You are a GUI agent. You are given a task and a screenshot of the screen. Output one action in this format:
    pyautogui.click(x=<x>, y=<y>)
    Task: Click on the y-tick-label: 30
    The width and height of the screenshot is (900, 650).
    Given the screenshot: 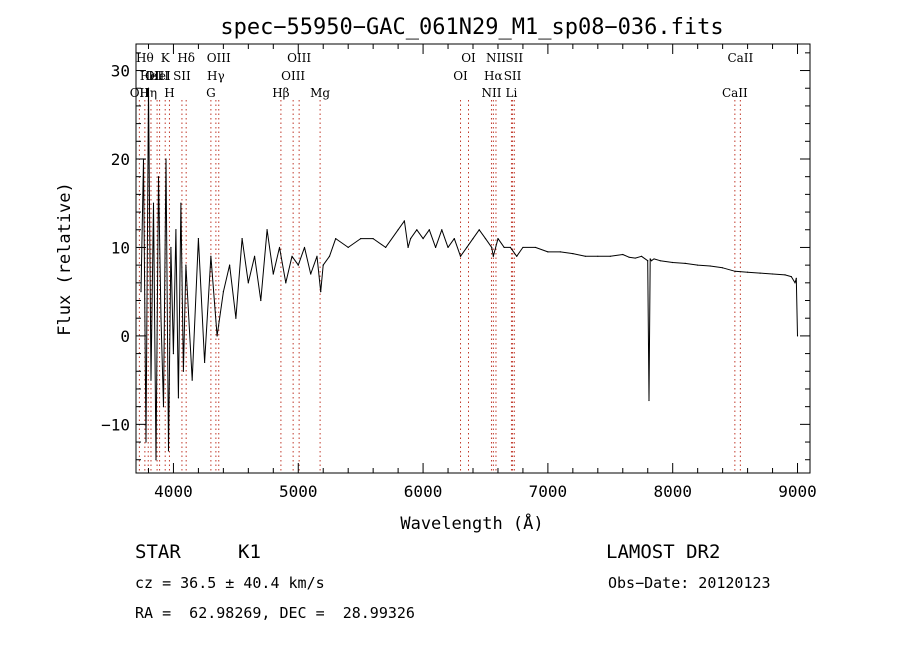 What is the action you would take?
    pyautogui.click(x=120, y=71)
    